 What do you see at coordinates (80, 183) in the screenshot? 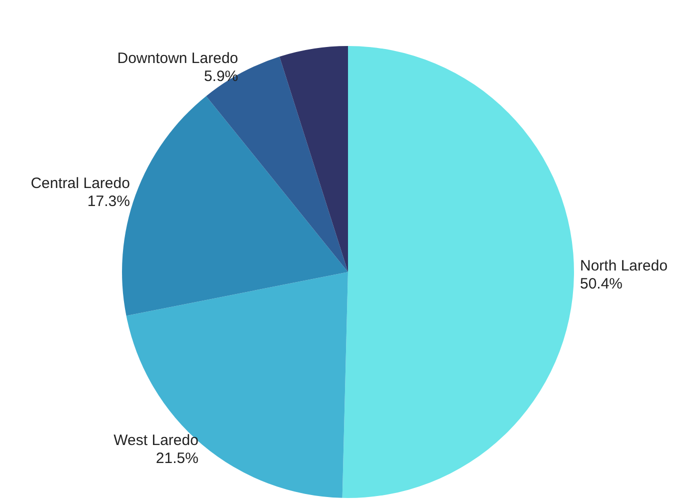
I see `slice-label: Central Laredo` at bounding box center [80, 183].